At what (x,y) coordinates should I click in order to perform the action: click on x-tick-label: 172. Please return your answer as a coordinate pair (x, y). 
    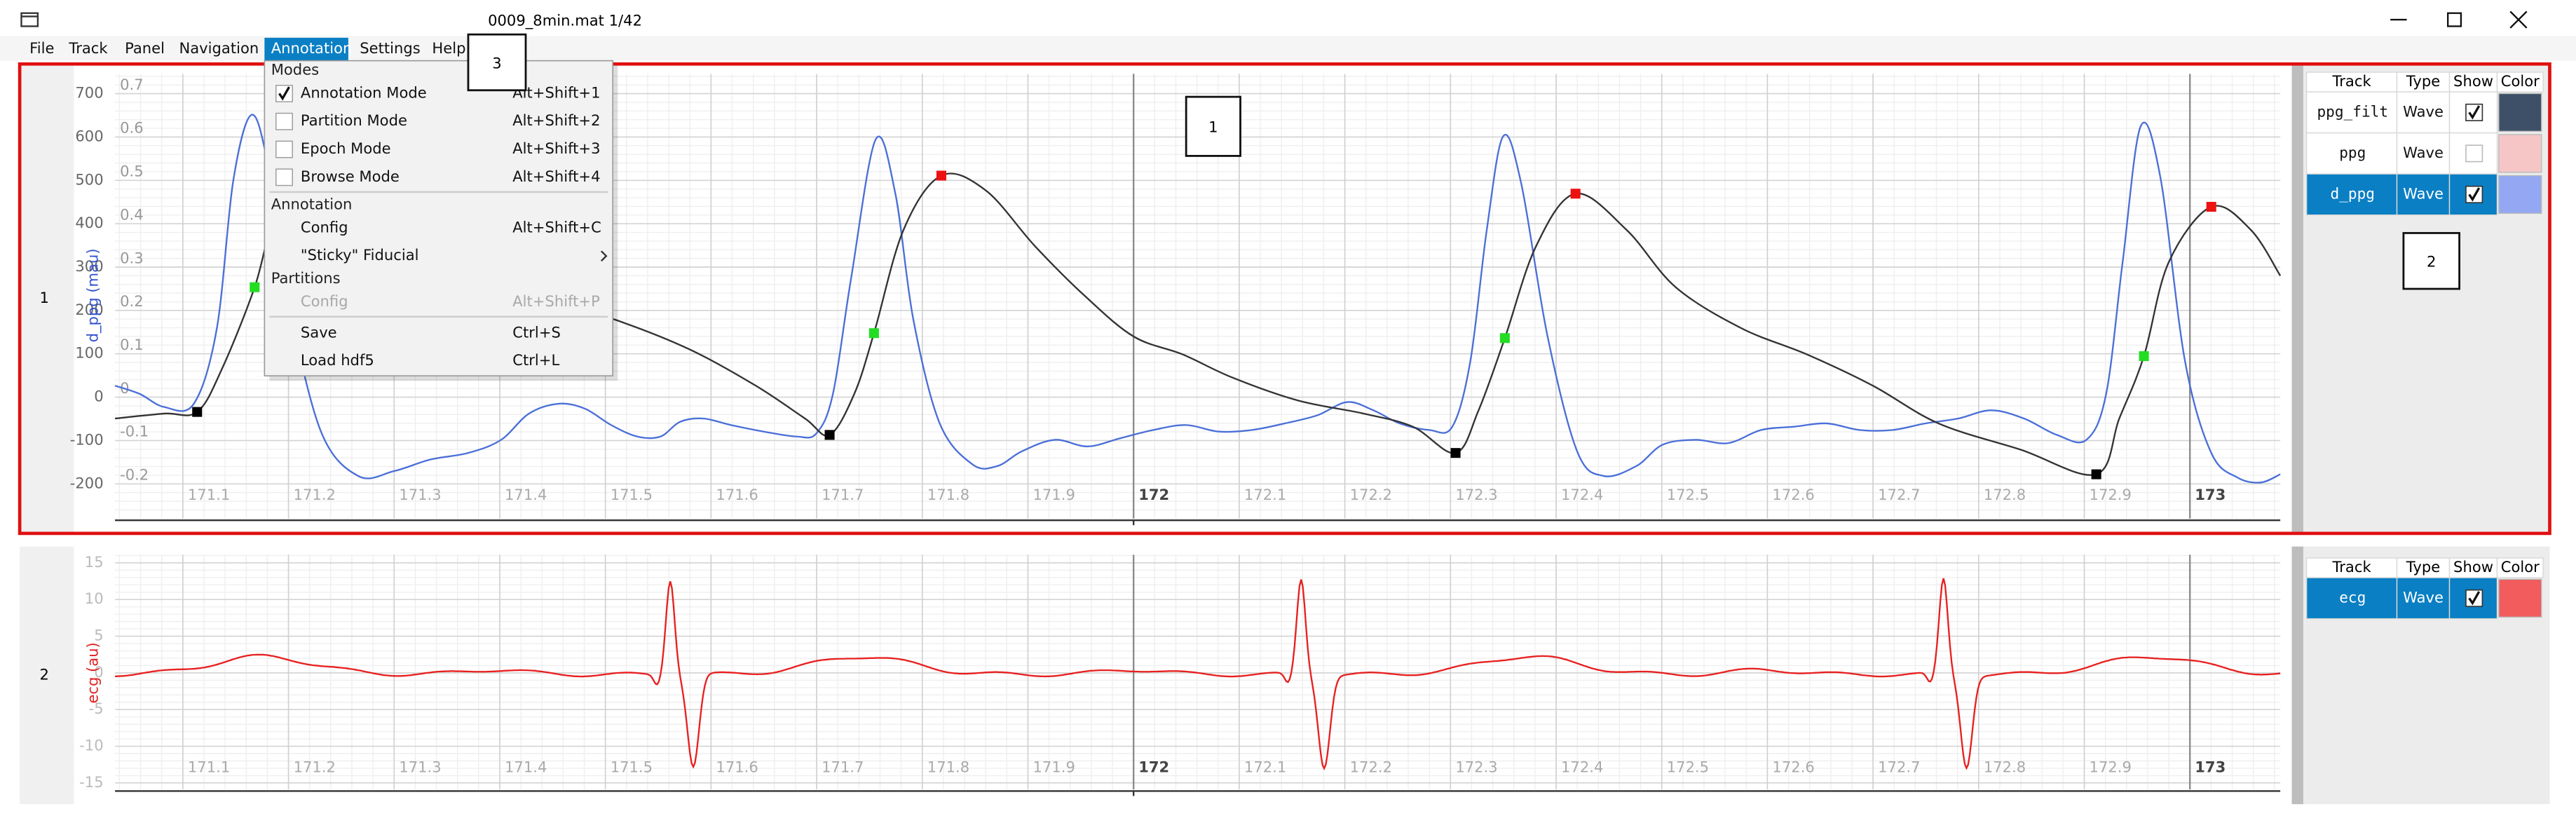
    Looking at the image, I should click on (1153, 767).